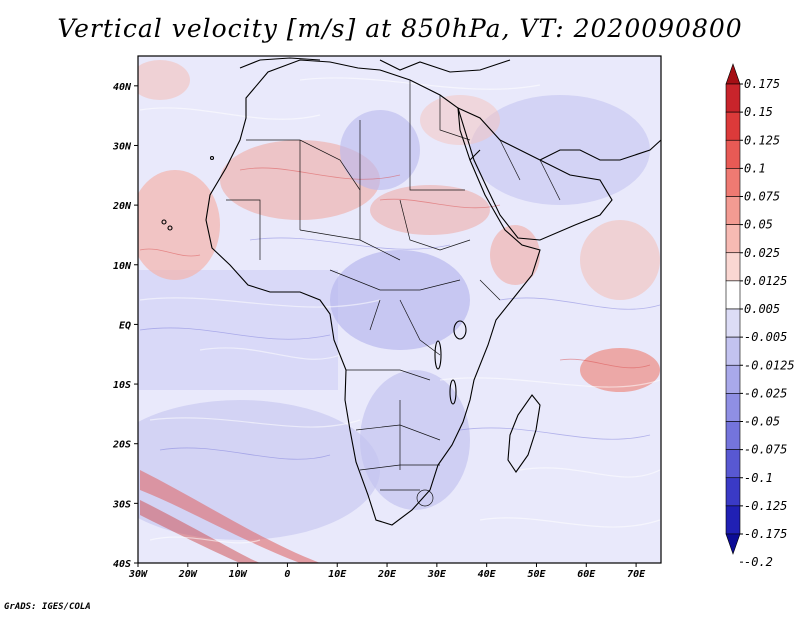  Describe the element at coordinates (762, 197) in the screenshot. I see `colorbar-label: 0.075` at that location.